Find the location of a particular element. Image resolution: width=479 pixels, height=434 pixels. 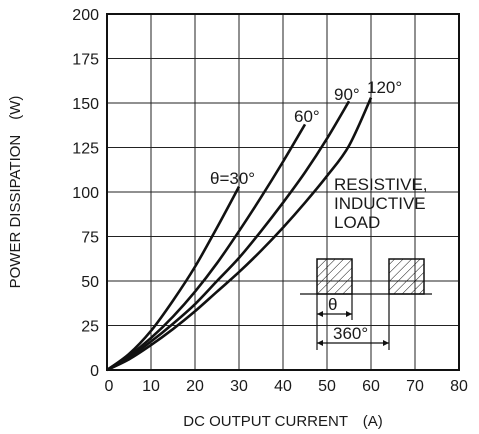

x-tick-label-70: 70 is located at coordinates (415, 386).